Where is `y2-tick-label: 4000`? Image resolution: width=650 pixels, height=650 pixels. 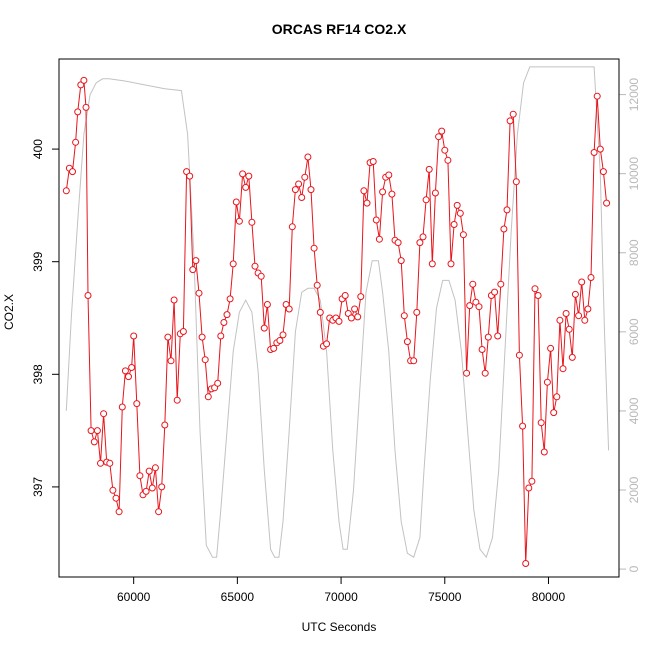 y2-tick-label: 4000 is located at coordinates (634, 410).